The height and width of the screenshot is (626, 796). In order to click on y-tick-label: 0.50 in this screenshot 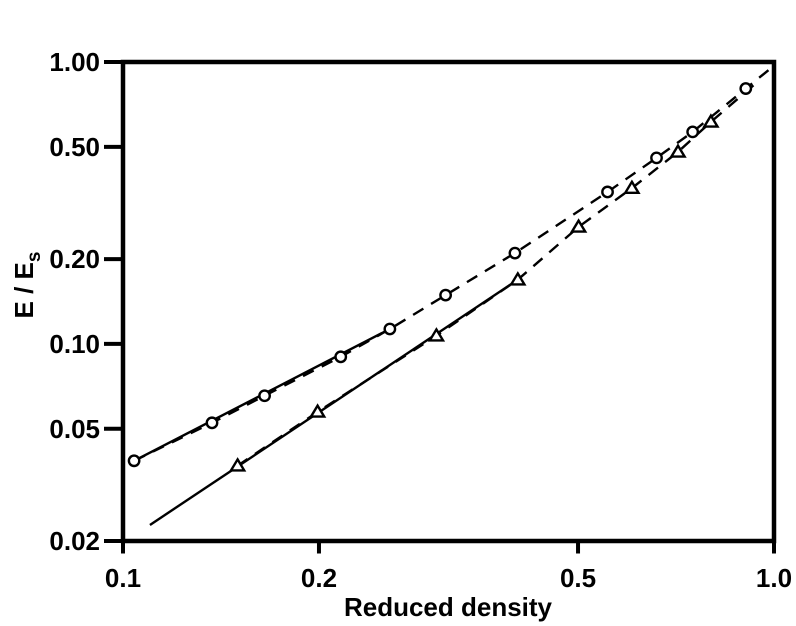, I will do `click(74, 147)`.